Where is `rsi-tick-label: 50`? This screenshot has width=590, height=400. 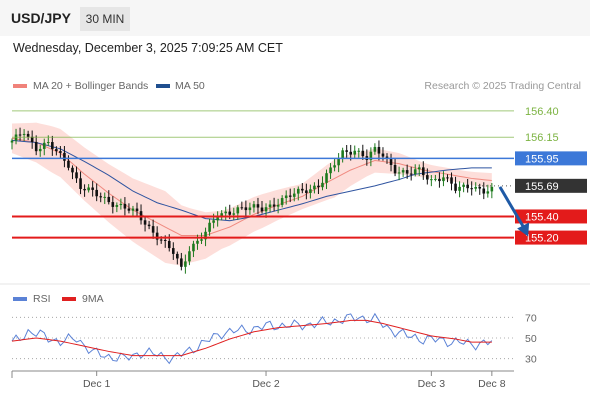
rsi-tick-label: 50 is located at coordinates (531, 339).